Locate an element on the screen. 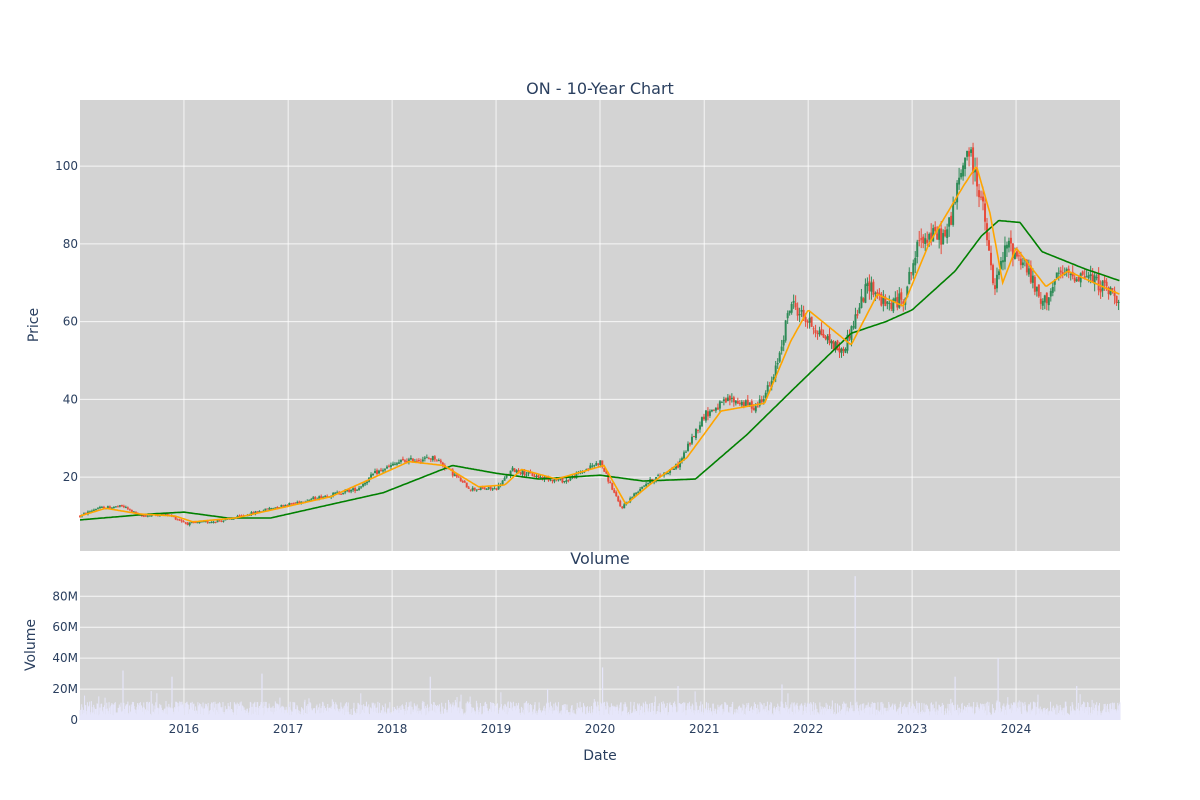 The height and width of the screenshot is (800, 1200). date-x-tick-label: 2019 is located at coordinates (496, 729).